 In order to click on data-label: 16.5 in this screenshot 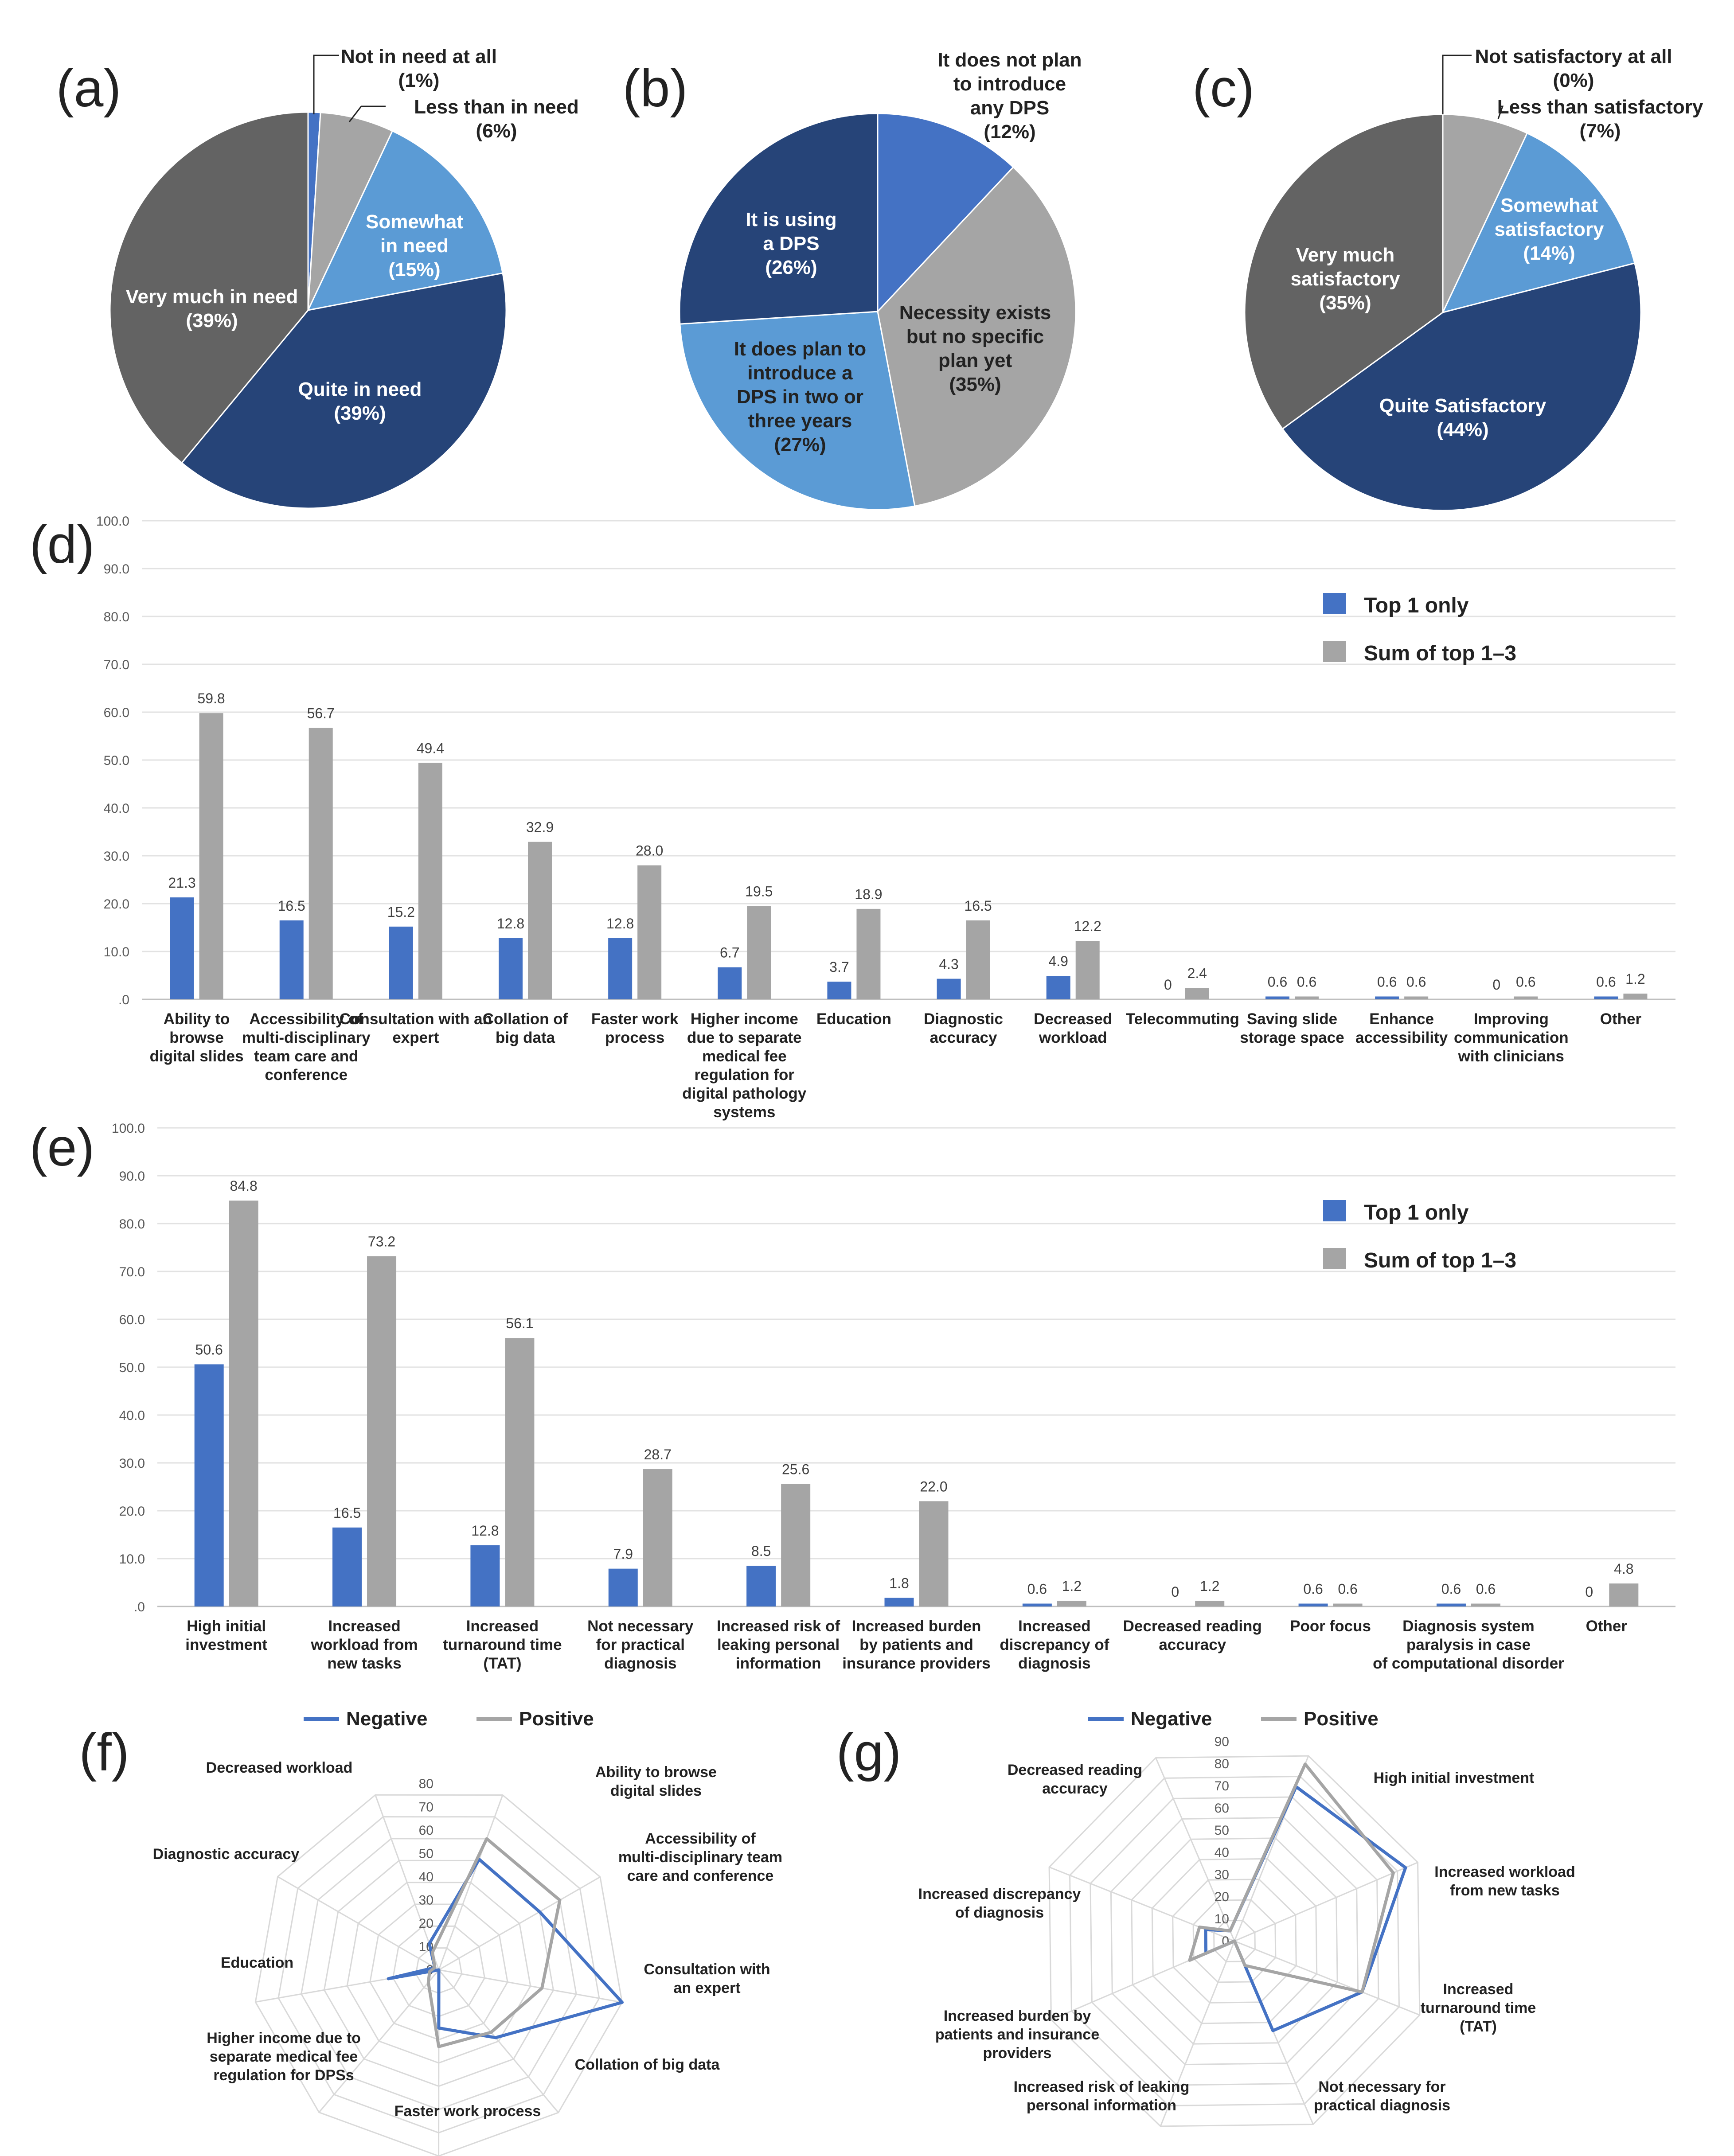, I will do `click(347, 1513)`.